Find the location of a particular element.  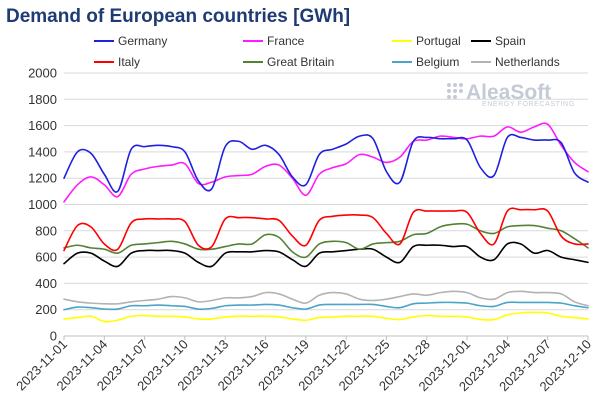

legend-label-germany: Germany is located at coordinates (142, 41).